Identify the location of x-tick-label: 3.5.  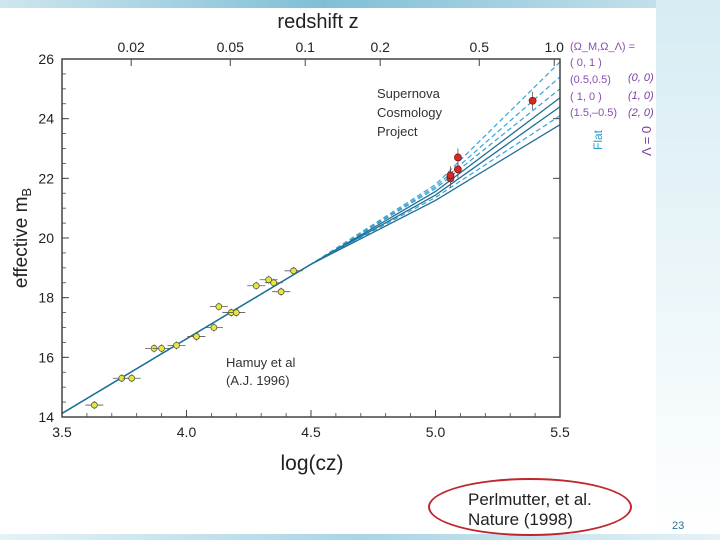
(62, 432).